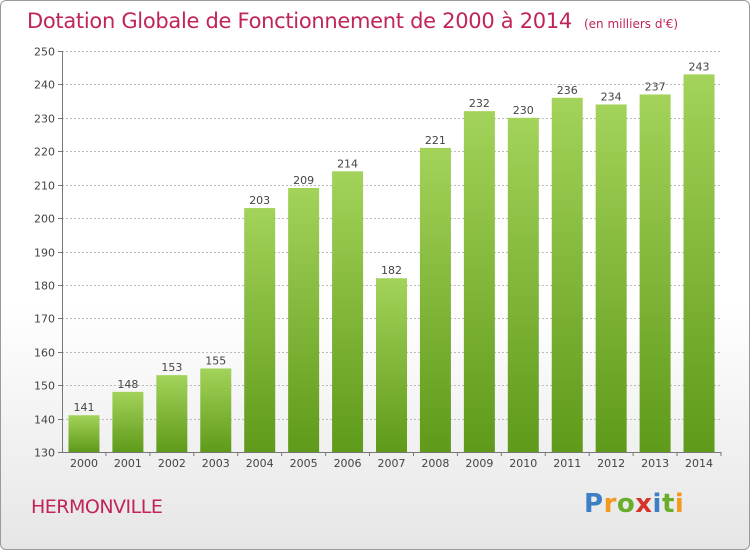 The image size is (750, 550). What do you see at coordinates (644, 504) in the screenshot?
I see `logo-letter: x` at bounding box center [644, 504].